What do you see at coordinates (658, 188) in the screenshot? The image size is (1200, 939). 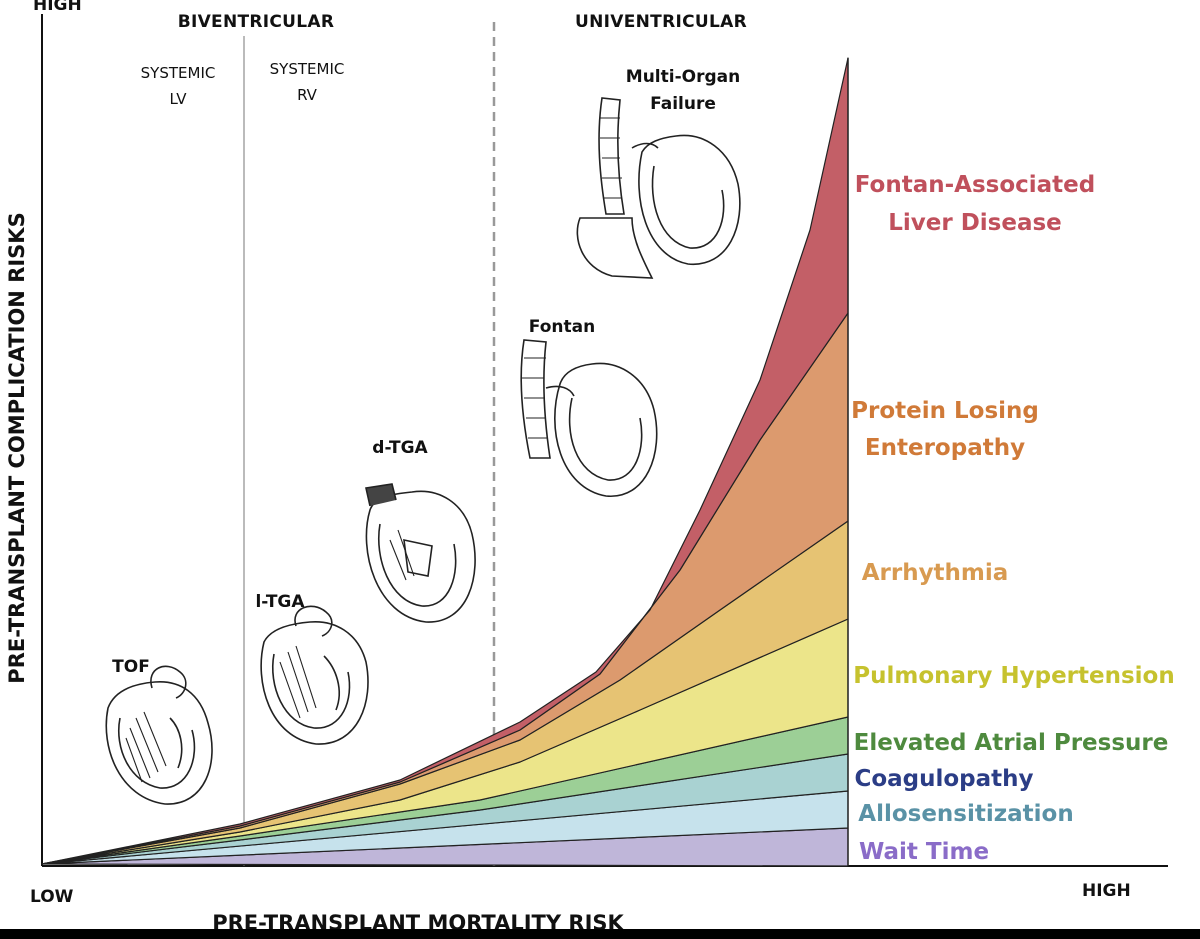 I see `heart-multi-organ-icon` at bounding box center [658, 188].